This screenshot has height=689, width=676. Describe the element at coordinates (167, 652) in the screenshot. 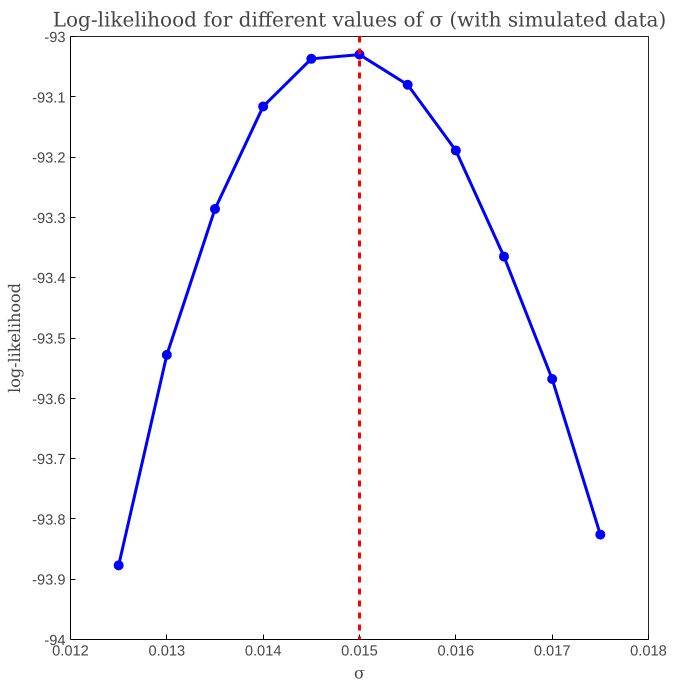

I see `x-tick-label: 0.013` at that location.